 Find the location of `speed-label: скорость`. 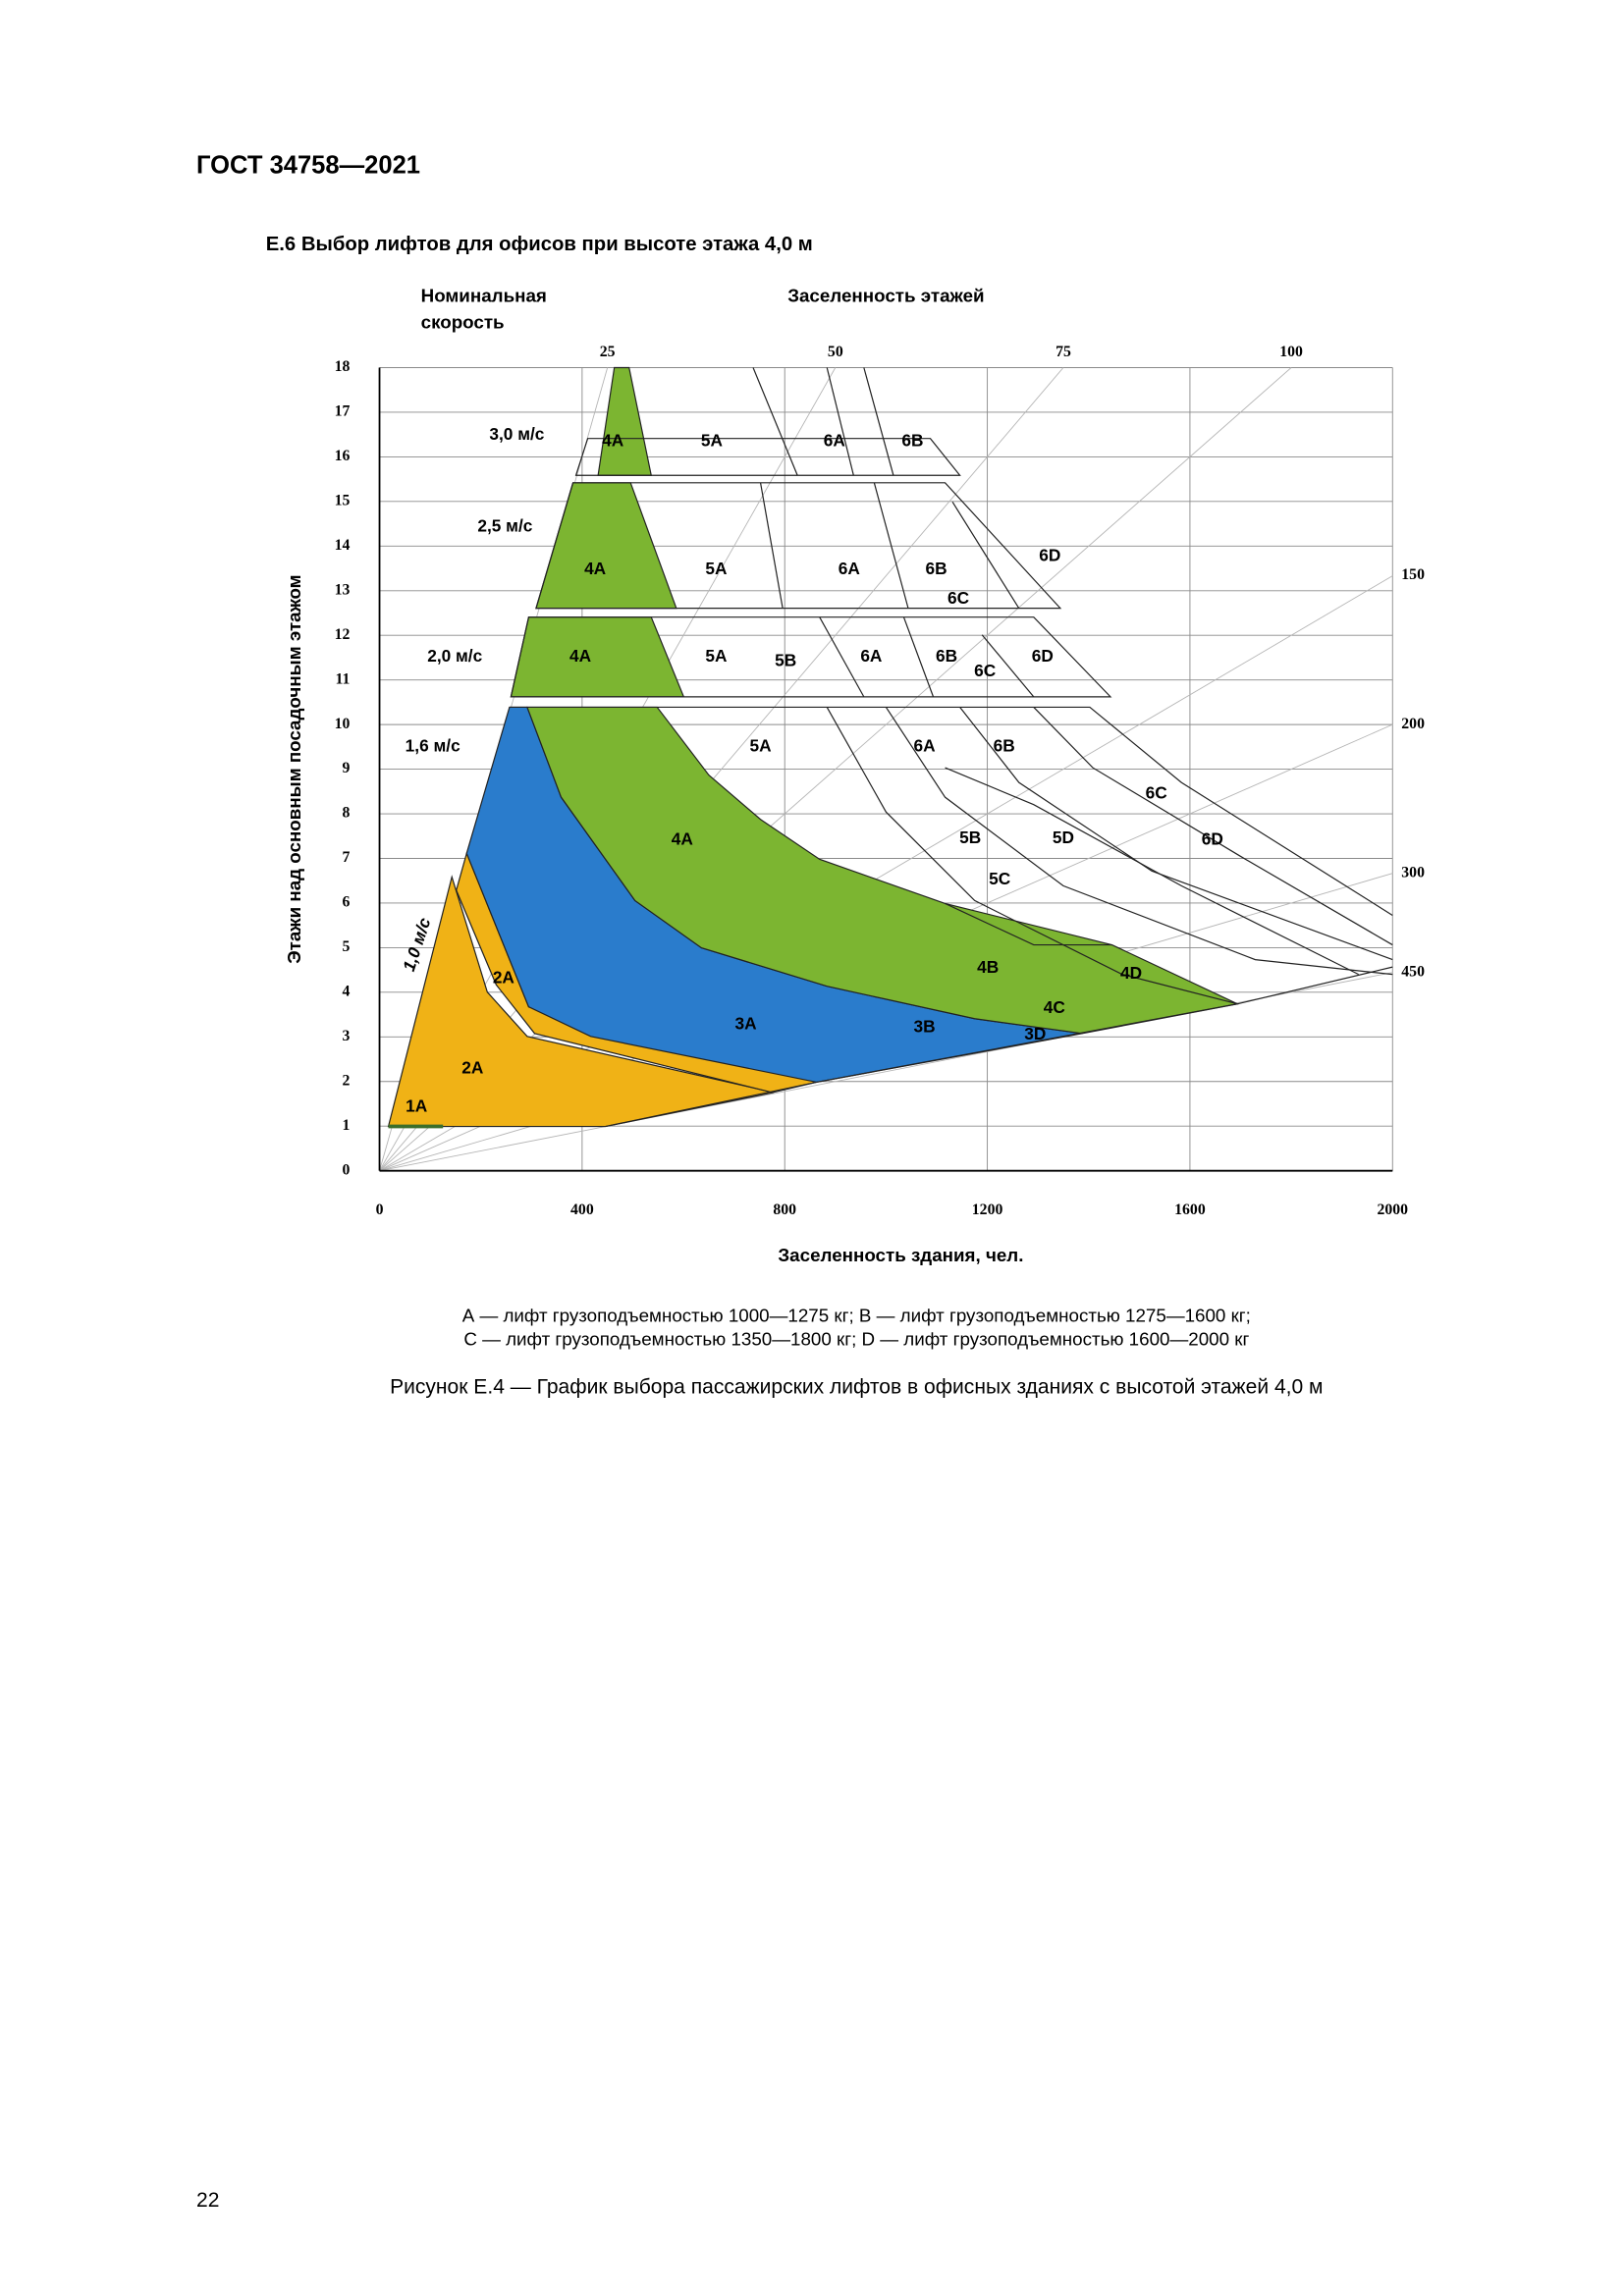

speed-label: скорость is located at coordinates (463, 321).